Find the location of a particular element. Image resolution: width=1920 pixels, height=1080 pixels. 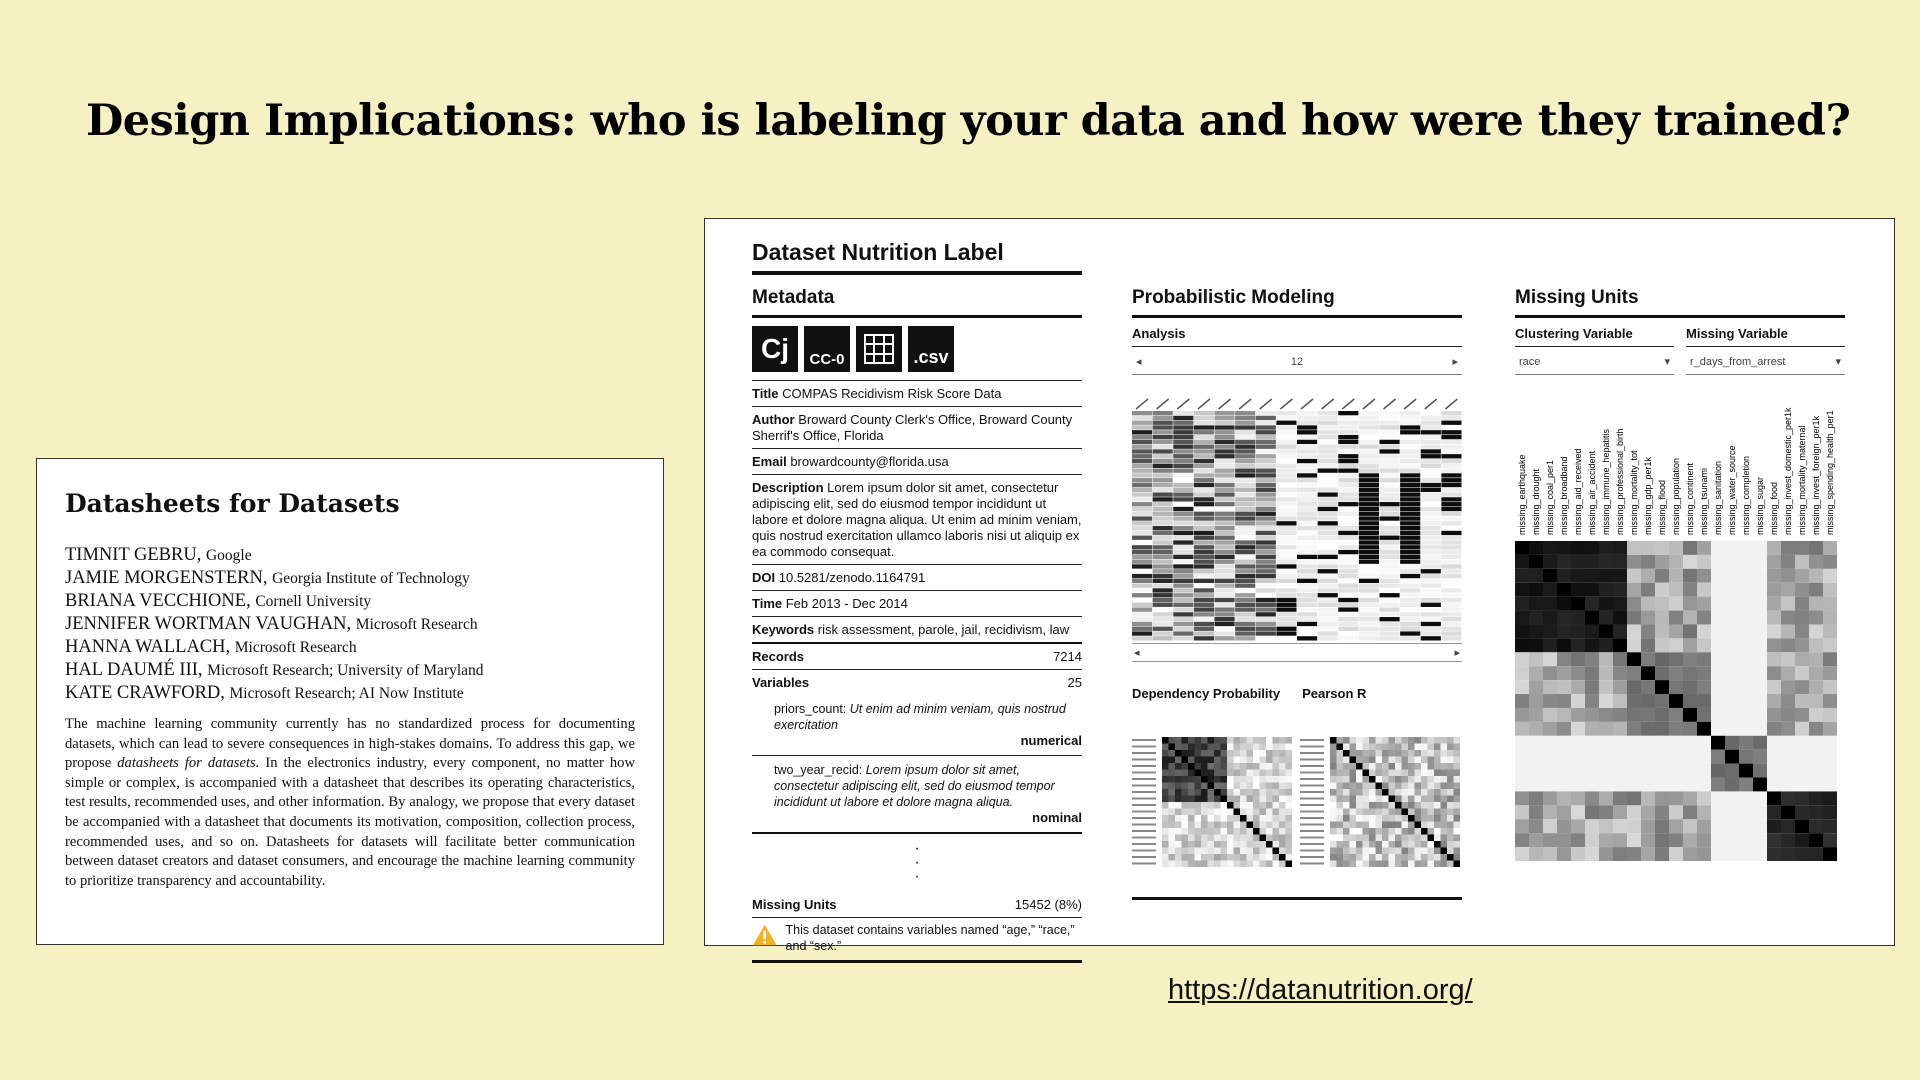

missing-column-label: missing_earthquake is located at coordinates (1522, 494).